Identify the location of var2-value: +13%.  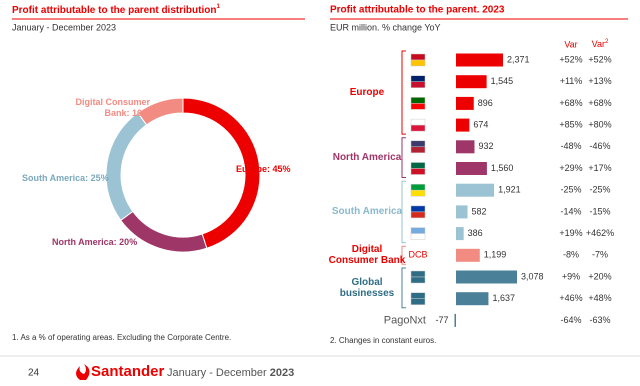
(599, 81).